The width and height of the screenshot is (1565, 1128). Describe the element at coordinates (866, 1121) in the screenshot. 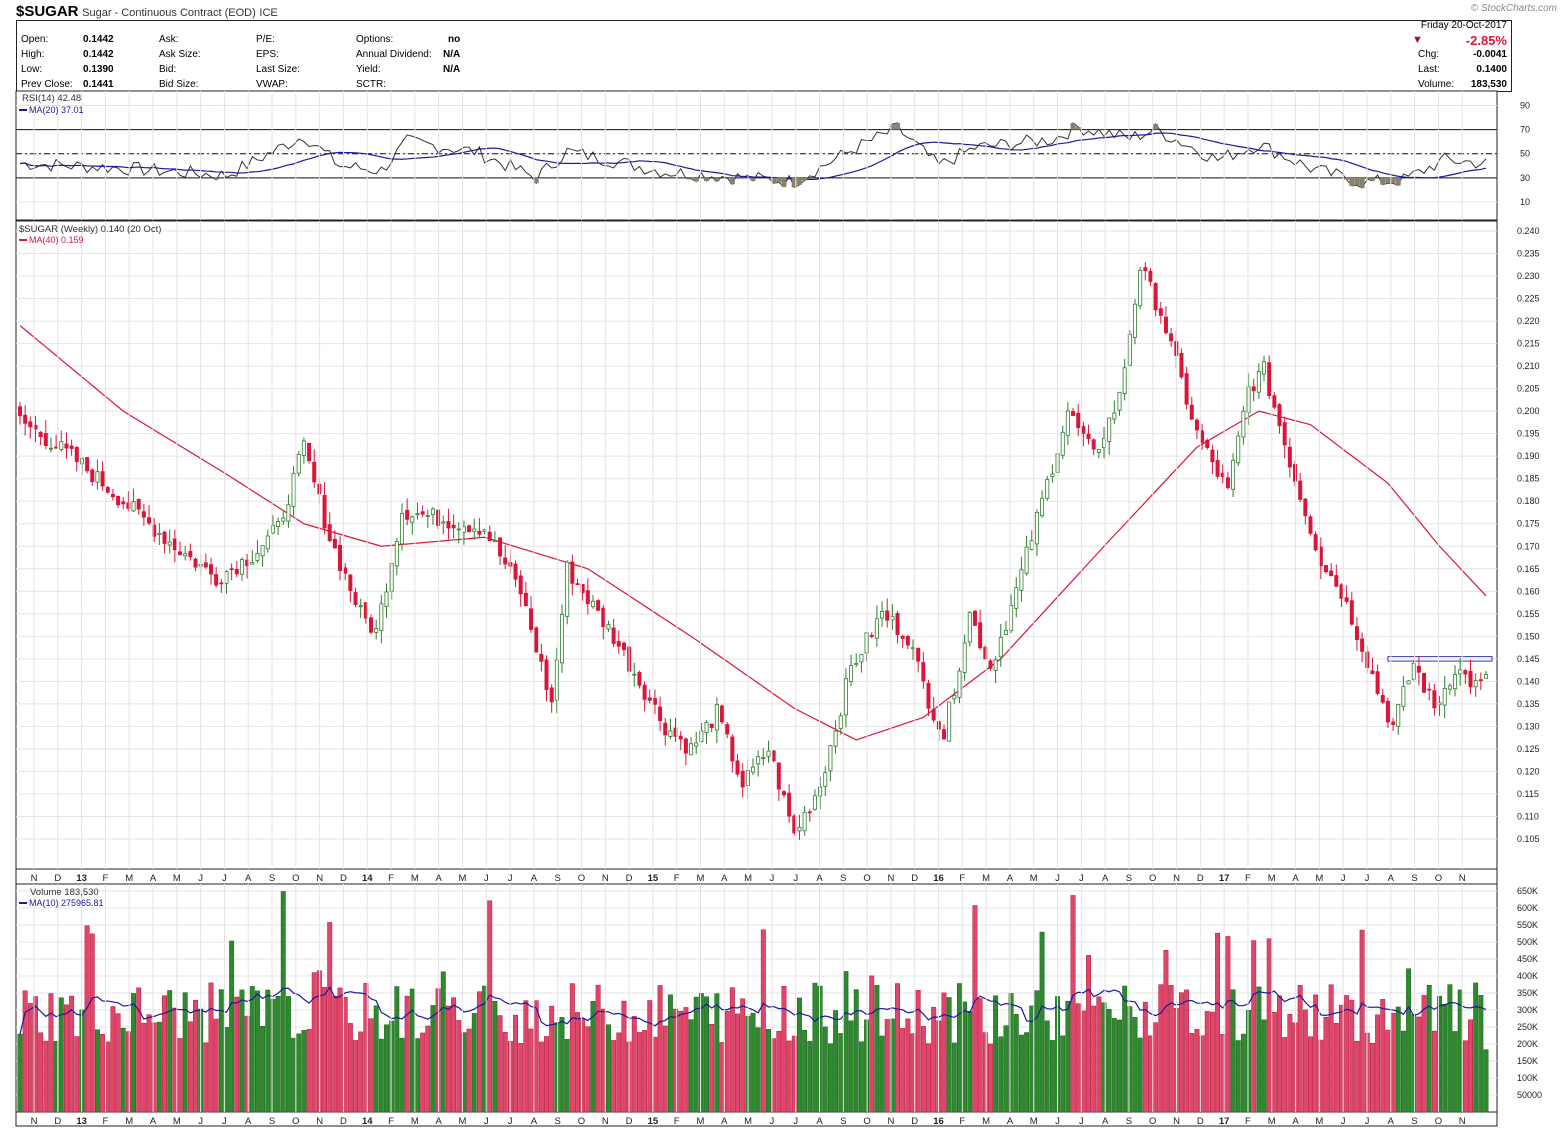

I see `x-tick-label: O` at that location.